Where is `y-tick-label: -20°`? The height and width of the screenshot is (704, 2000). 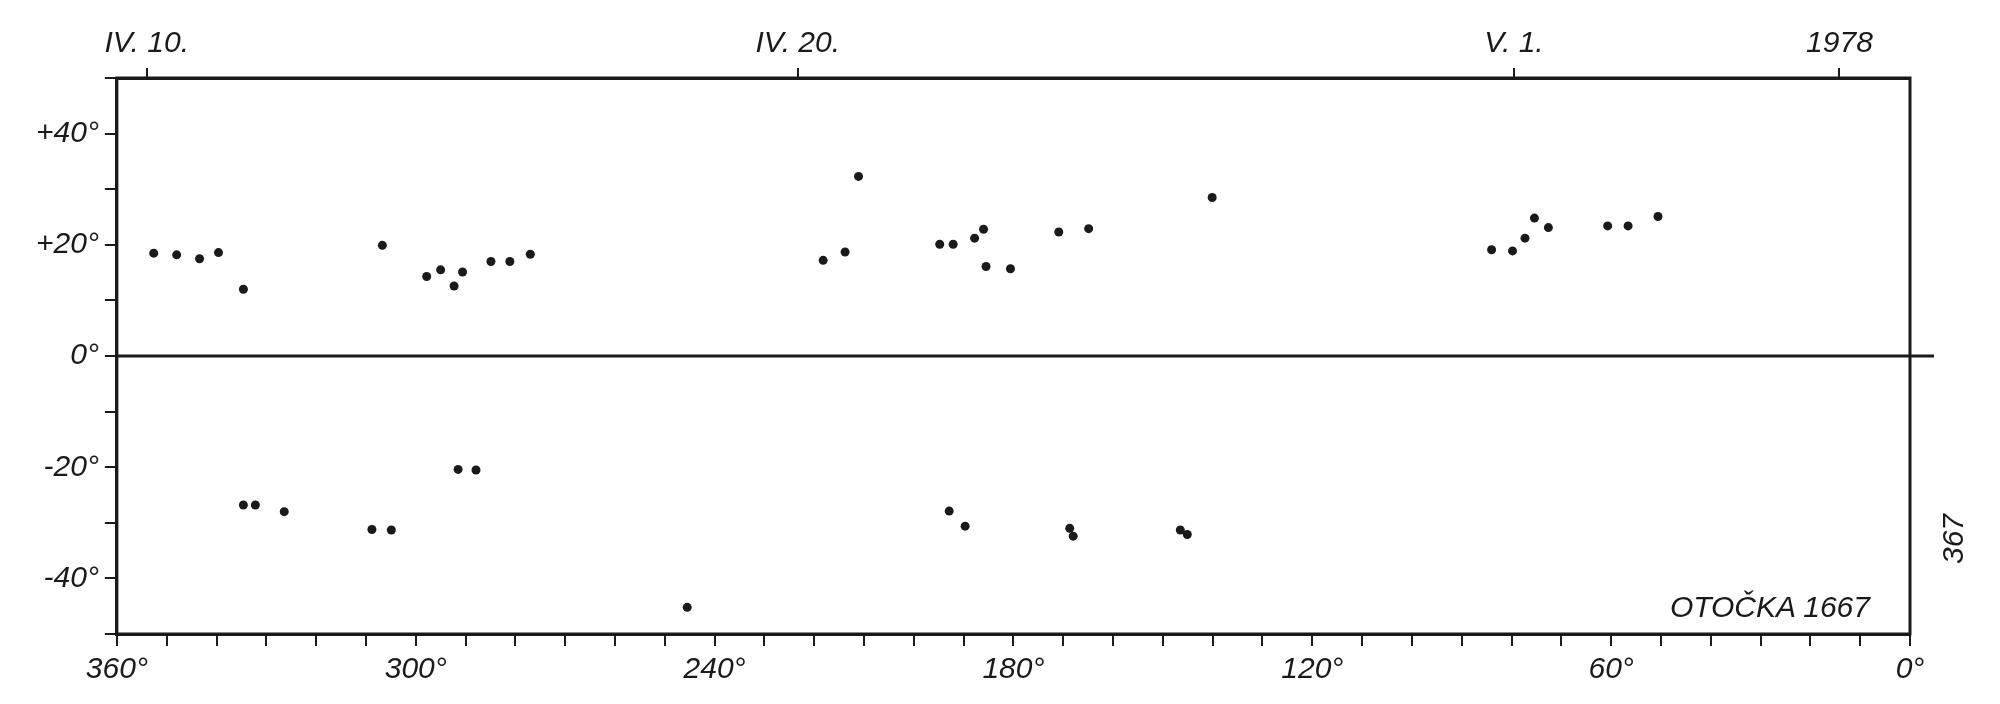 y-tick-label: -20° is located at coordinates (71, 465).